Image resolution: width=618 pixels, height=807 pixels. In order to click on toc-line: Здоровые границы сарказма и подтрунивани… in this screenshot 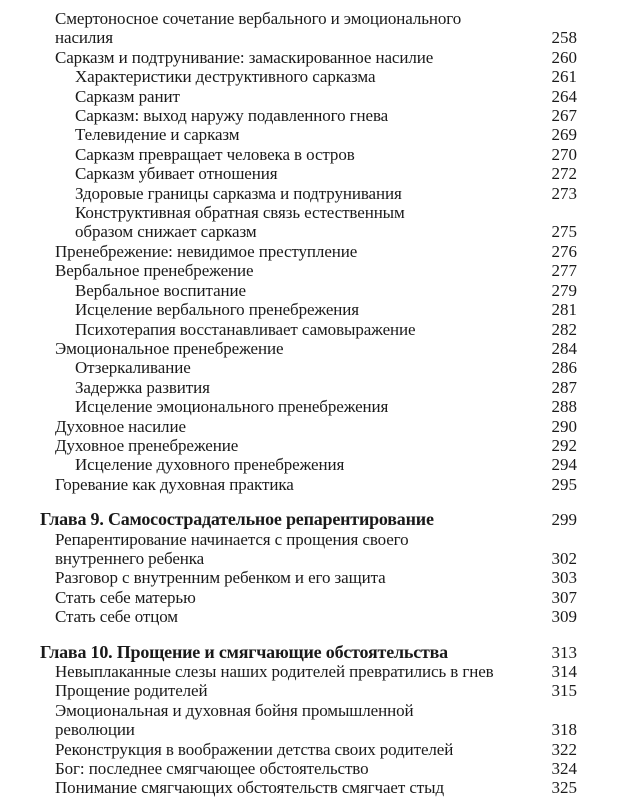, I will do `click(326, 193)`.